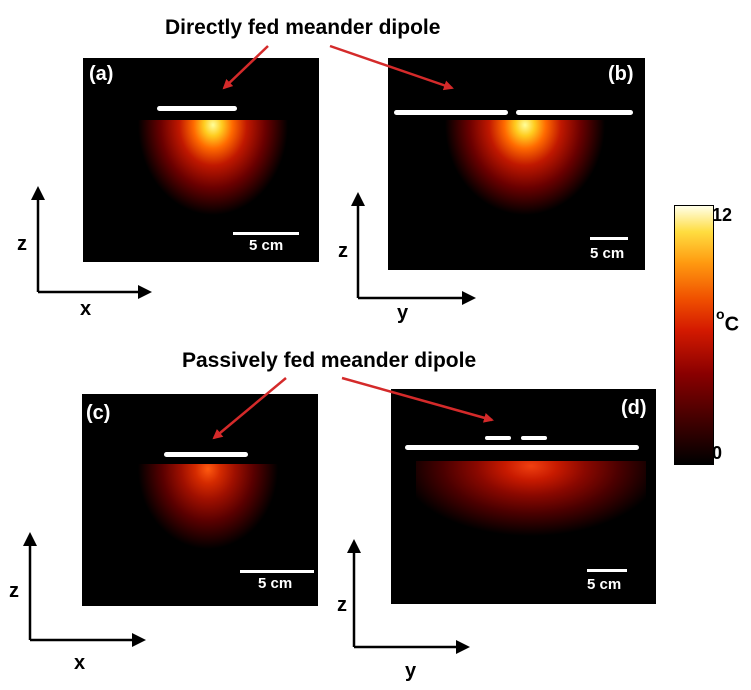  What do you see at coordinates (411, 671) in the screenshot?
I see `axis-label-y-d: y` at bounding box center [411, 671].